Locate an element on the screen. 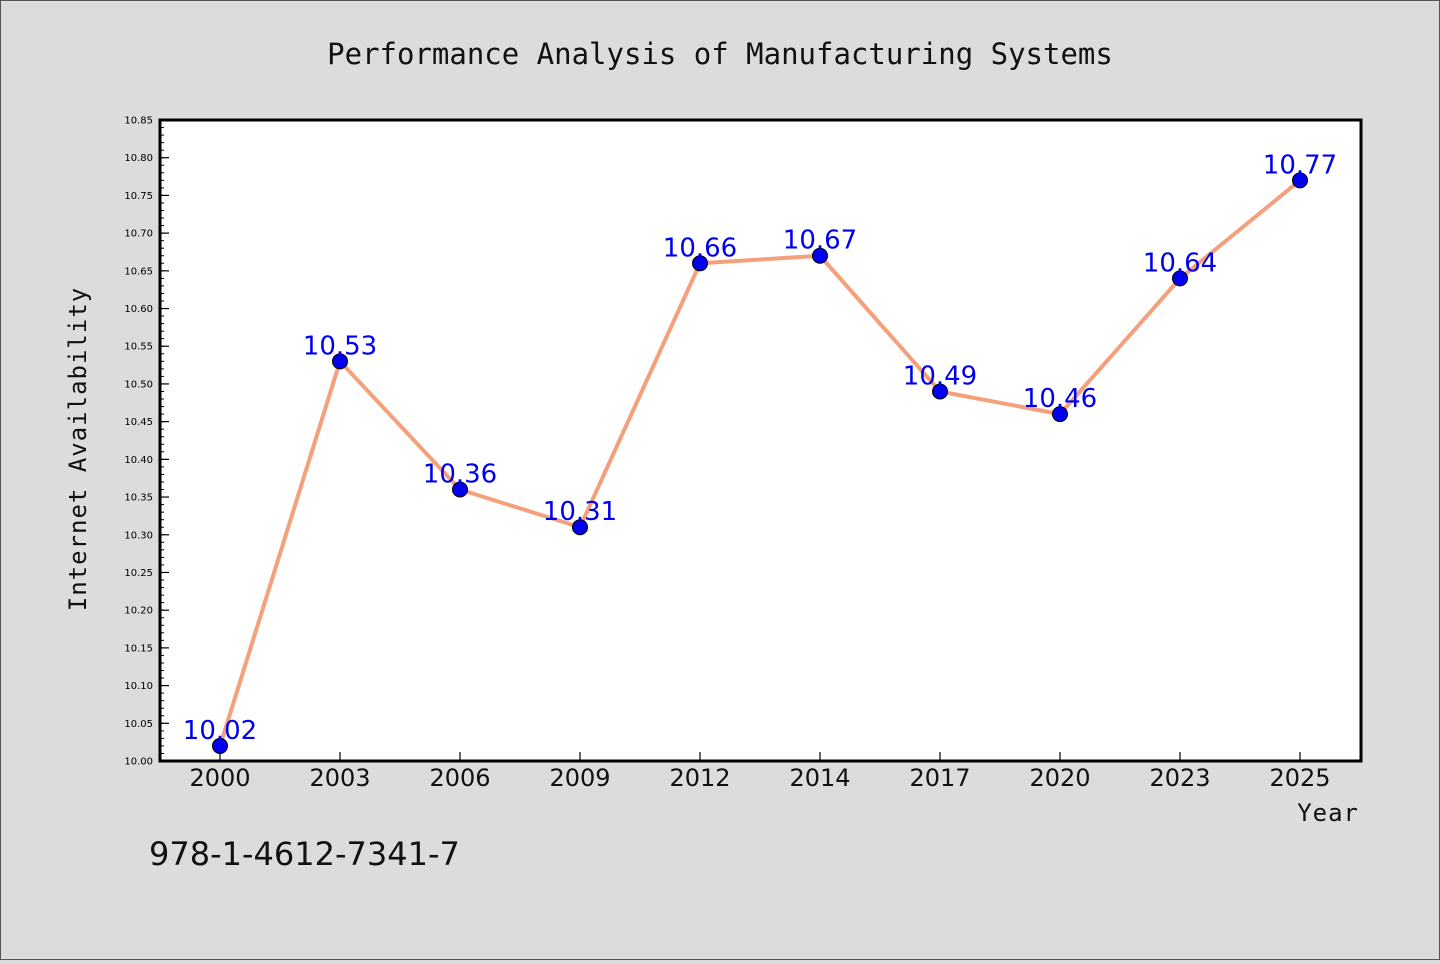 This screenshot has height=964, width=1440. y-tick-label: 10.70 is located at coordinates (138, 234).